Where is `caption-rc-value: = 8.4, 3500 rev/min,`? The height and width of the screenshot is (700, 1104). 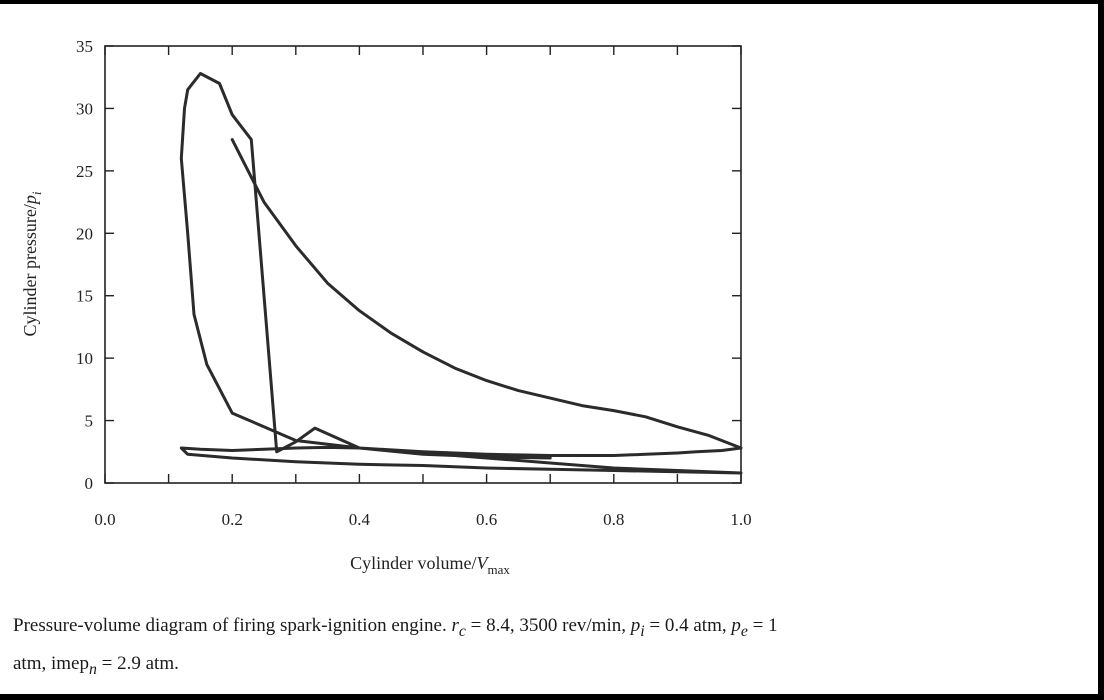
caption-rc-value: = 8.4, 3500 rev/min, is located at coordinates (545, 625).